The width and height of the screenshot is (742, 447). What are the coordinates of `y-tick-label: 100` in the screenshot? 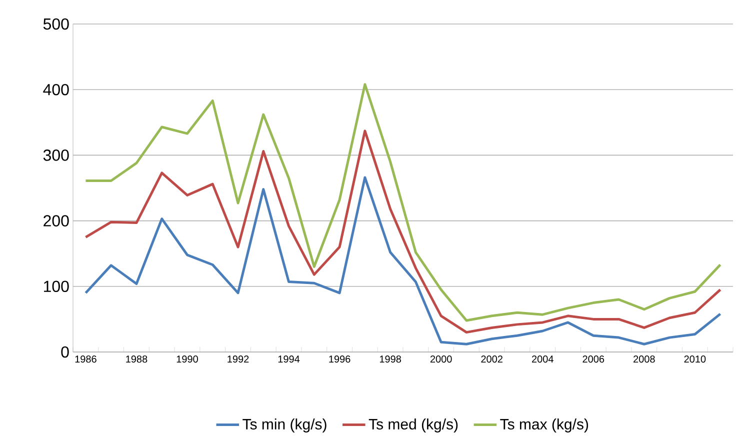 It's located at (56, 286).